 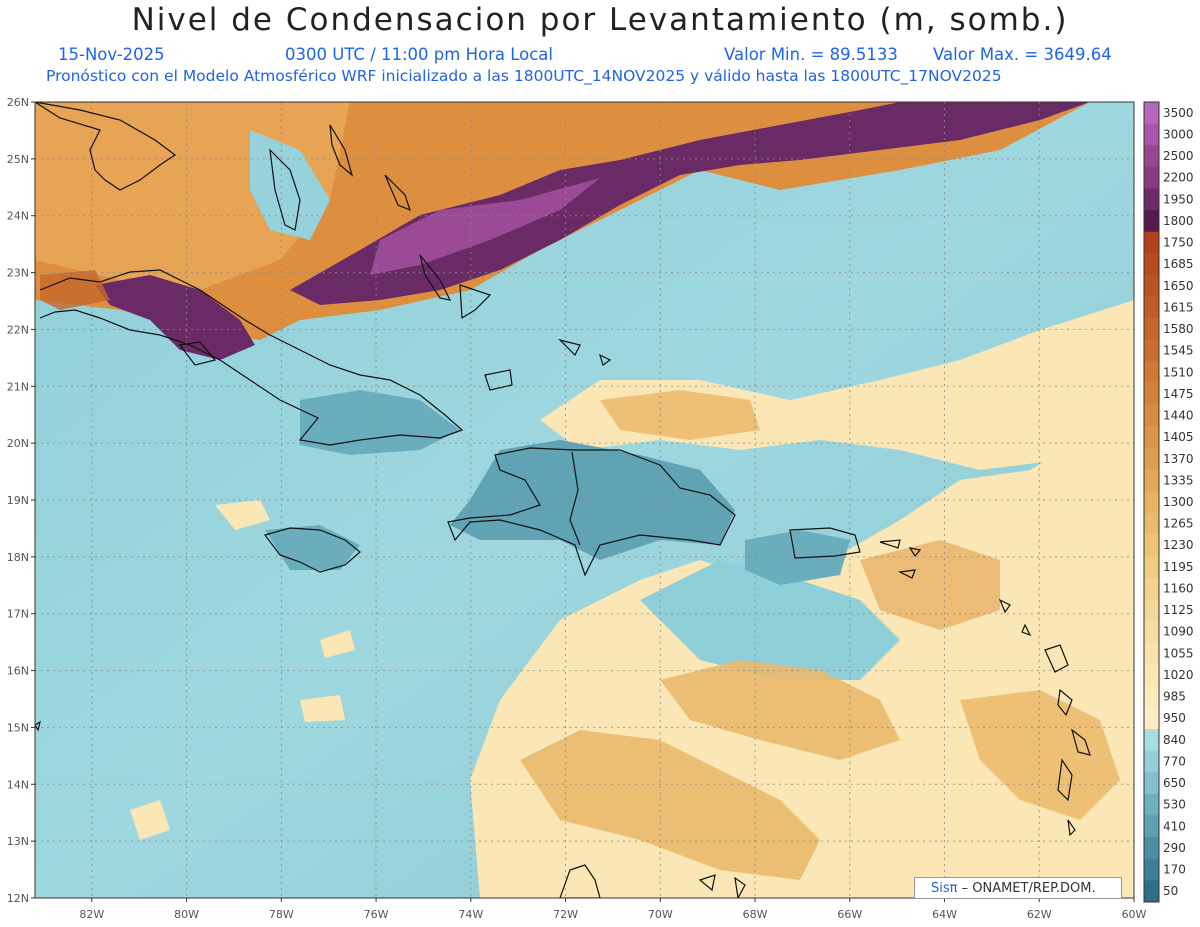 What do you see at coordinates (1178, 480) in the screenshot?
I see `colorbar-label: 1335` at bounding box center [1178, 480].